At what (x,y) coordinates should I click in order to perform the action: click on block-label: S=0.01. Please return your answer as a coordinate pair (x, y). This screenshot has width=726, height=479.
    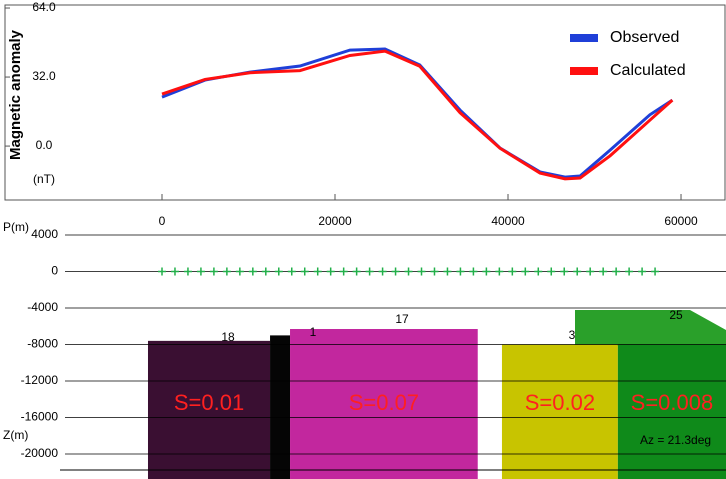
    Looking at the image, I should click on (209, 402).